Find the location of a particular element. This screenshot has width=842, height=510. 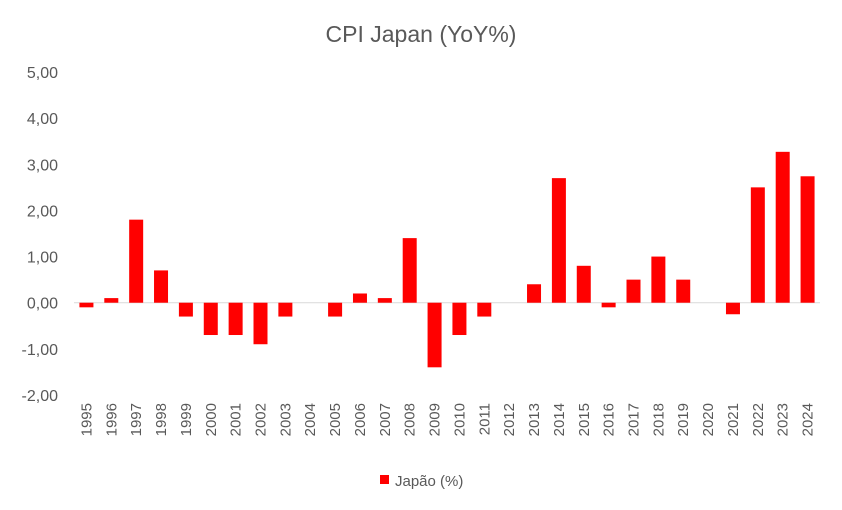

x-tick-label: 2005 is located at coordinates (335, 419).